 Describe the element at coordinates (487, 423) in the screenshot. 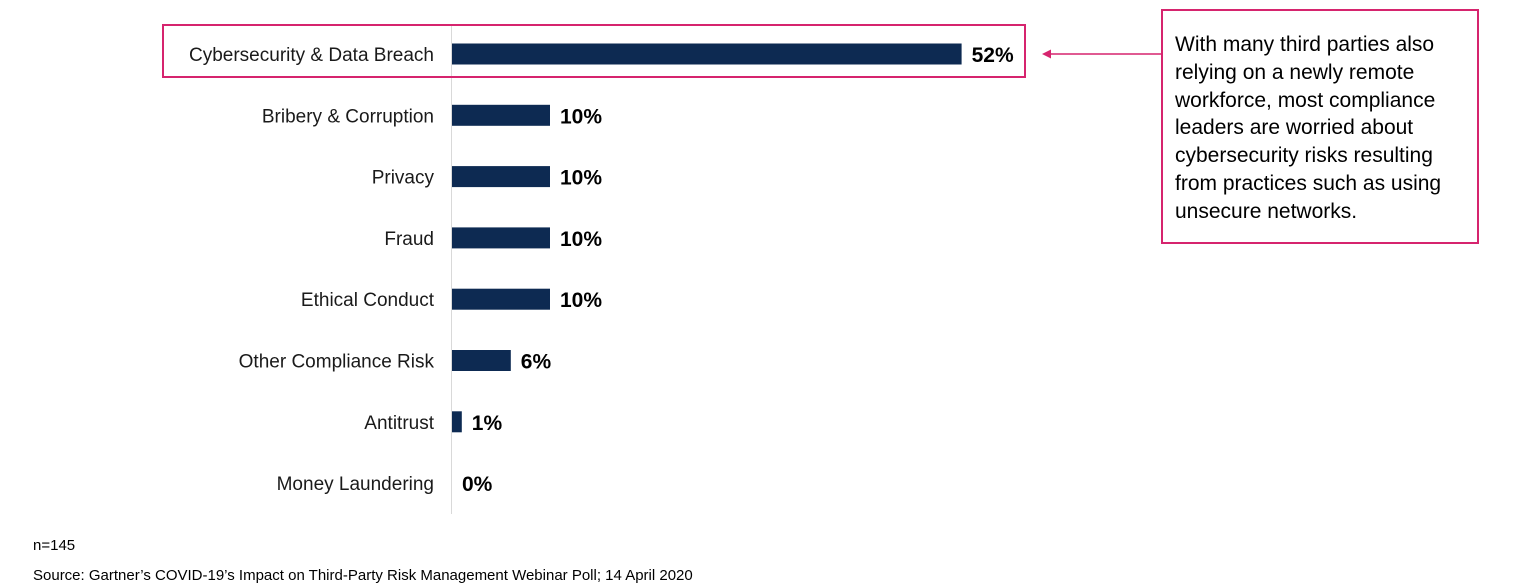

I see `value-label: 1%` at that location.